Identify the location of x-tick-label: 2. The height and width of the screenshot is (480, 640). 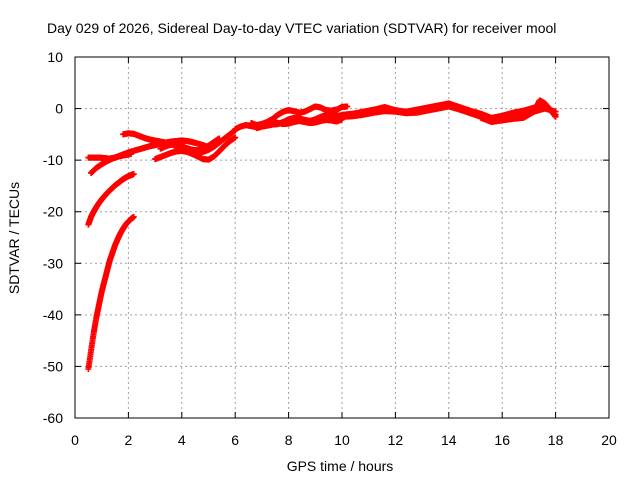
(129, 440).